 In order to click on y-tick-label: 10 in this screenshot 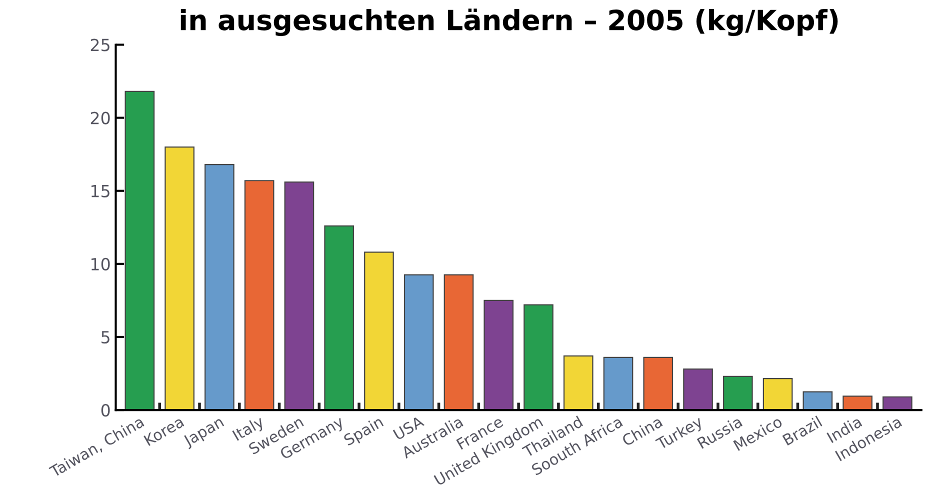, I will do `click(101, 264)`.